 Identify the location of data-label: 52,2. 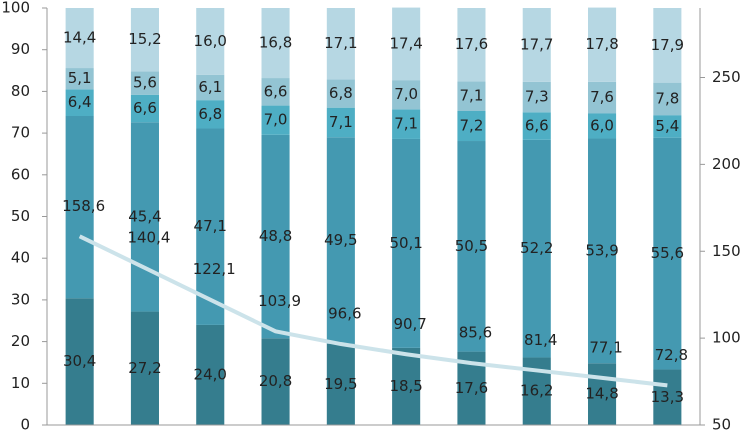
(536, 248).